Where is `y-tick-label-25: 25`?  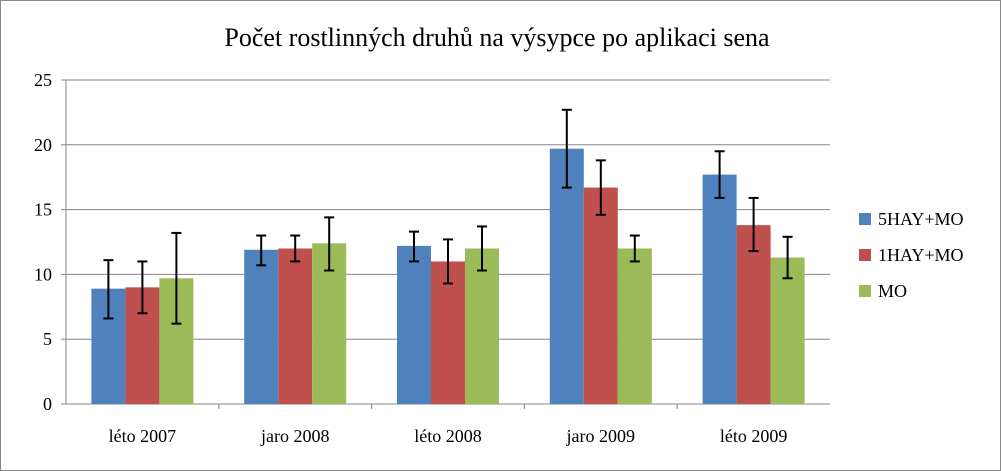
y-tick-label-25: 25 is located at coordinates (43, 80).